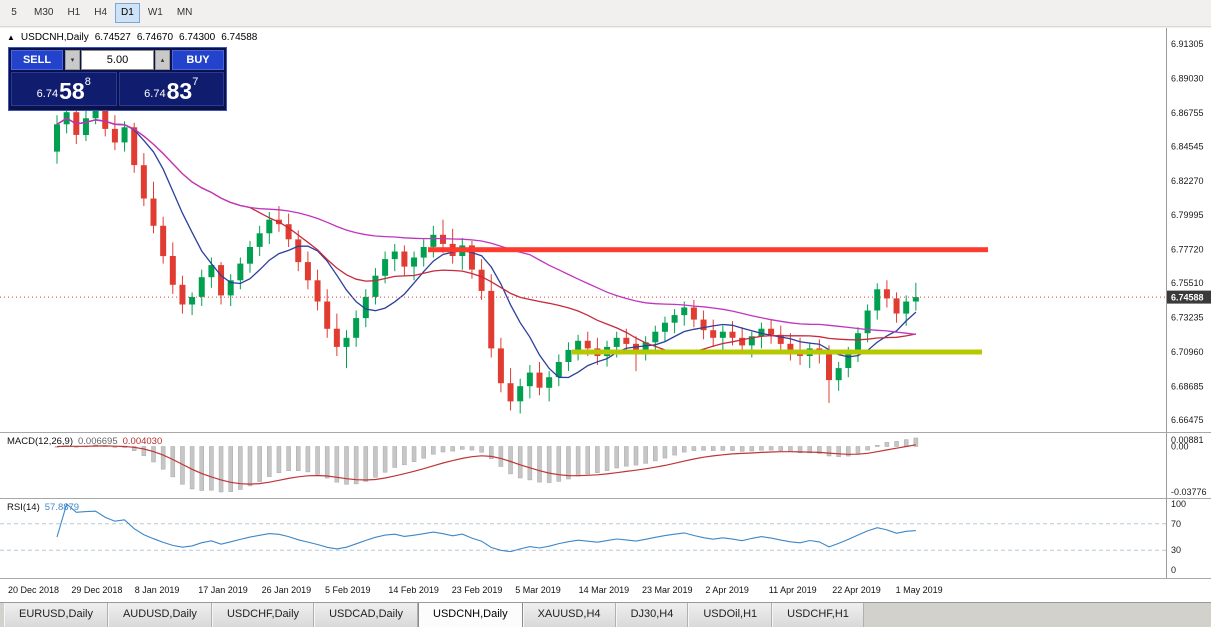 Image resolution: width=1211 pixels, height=627 pixels. I want to click on time-axis-label: 22 Apr 2019, so click(856, 590).